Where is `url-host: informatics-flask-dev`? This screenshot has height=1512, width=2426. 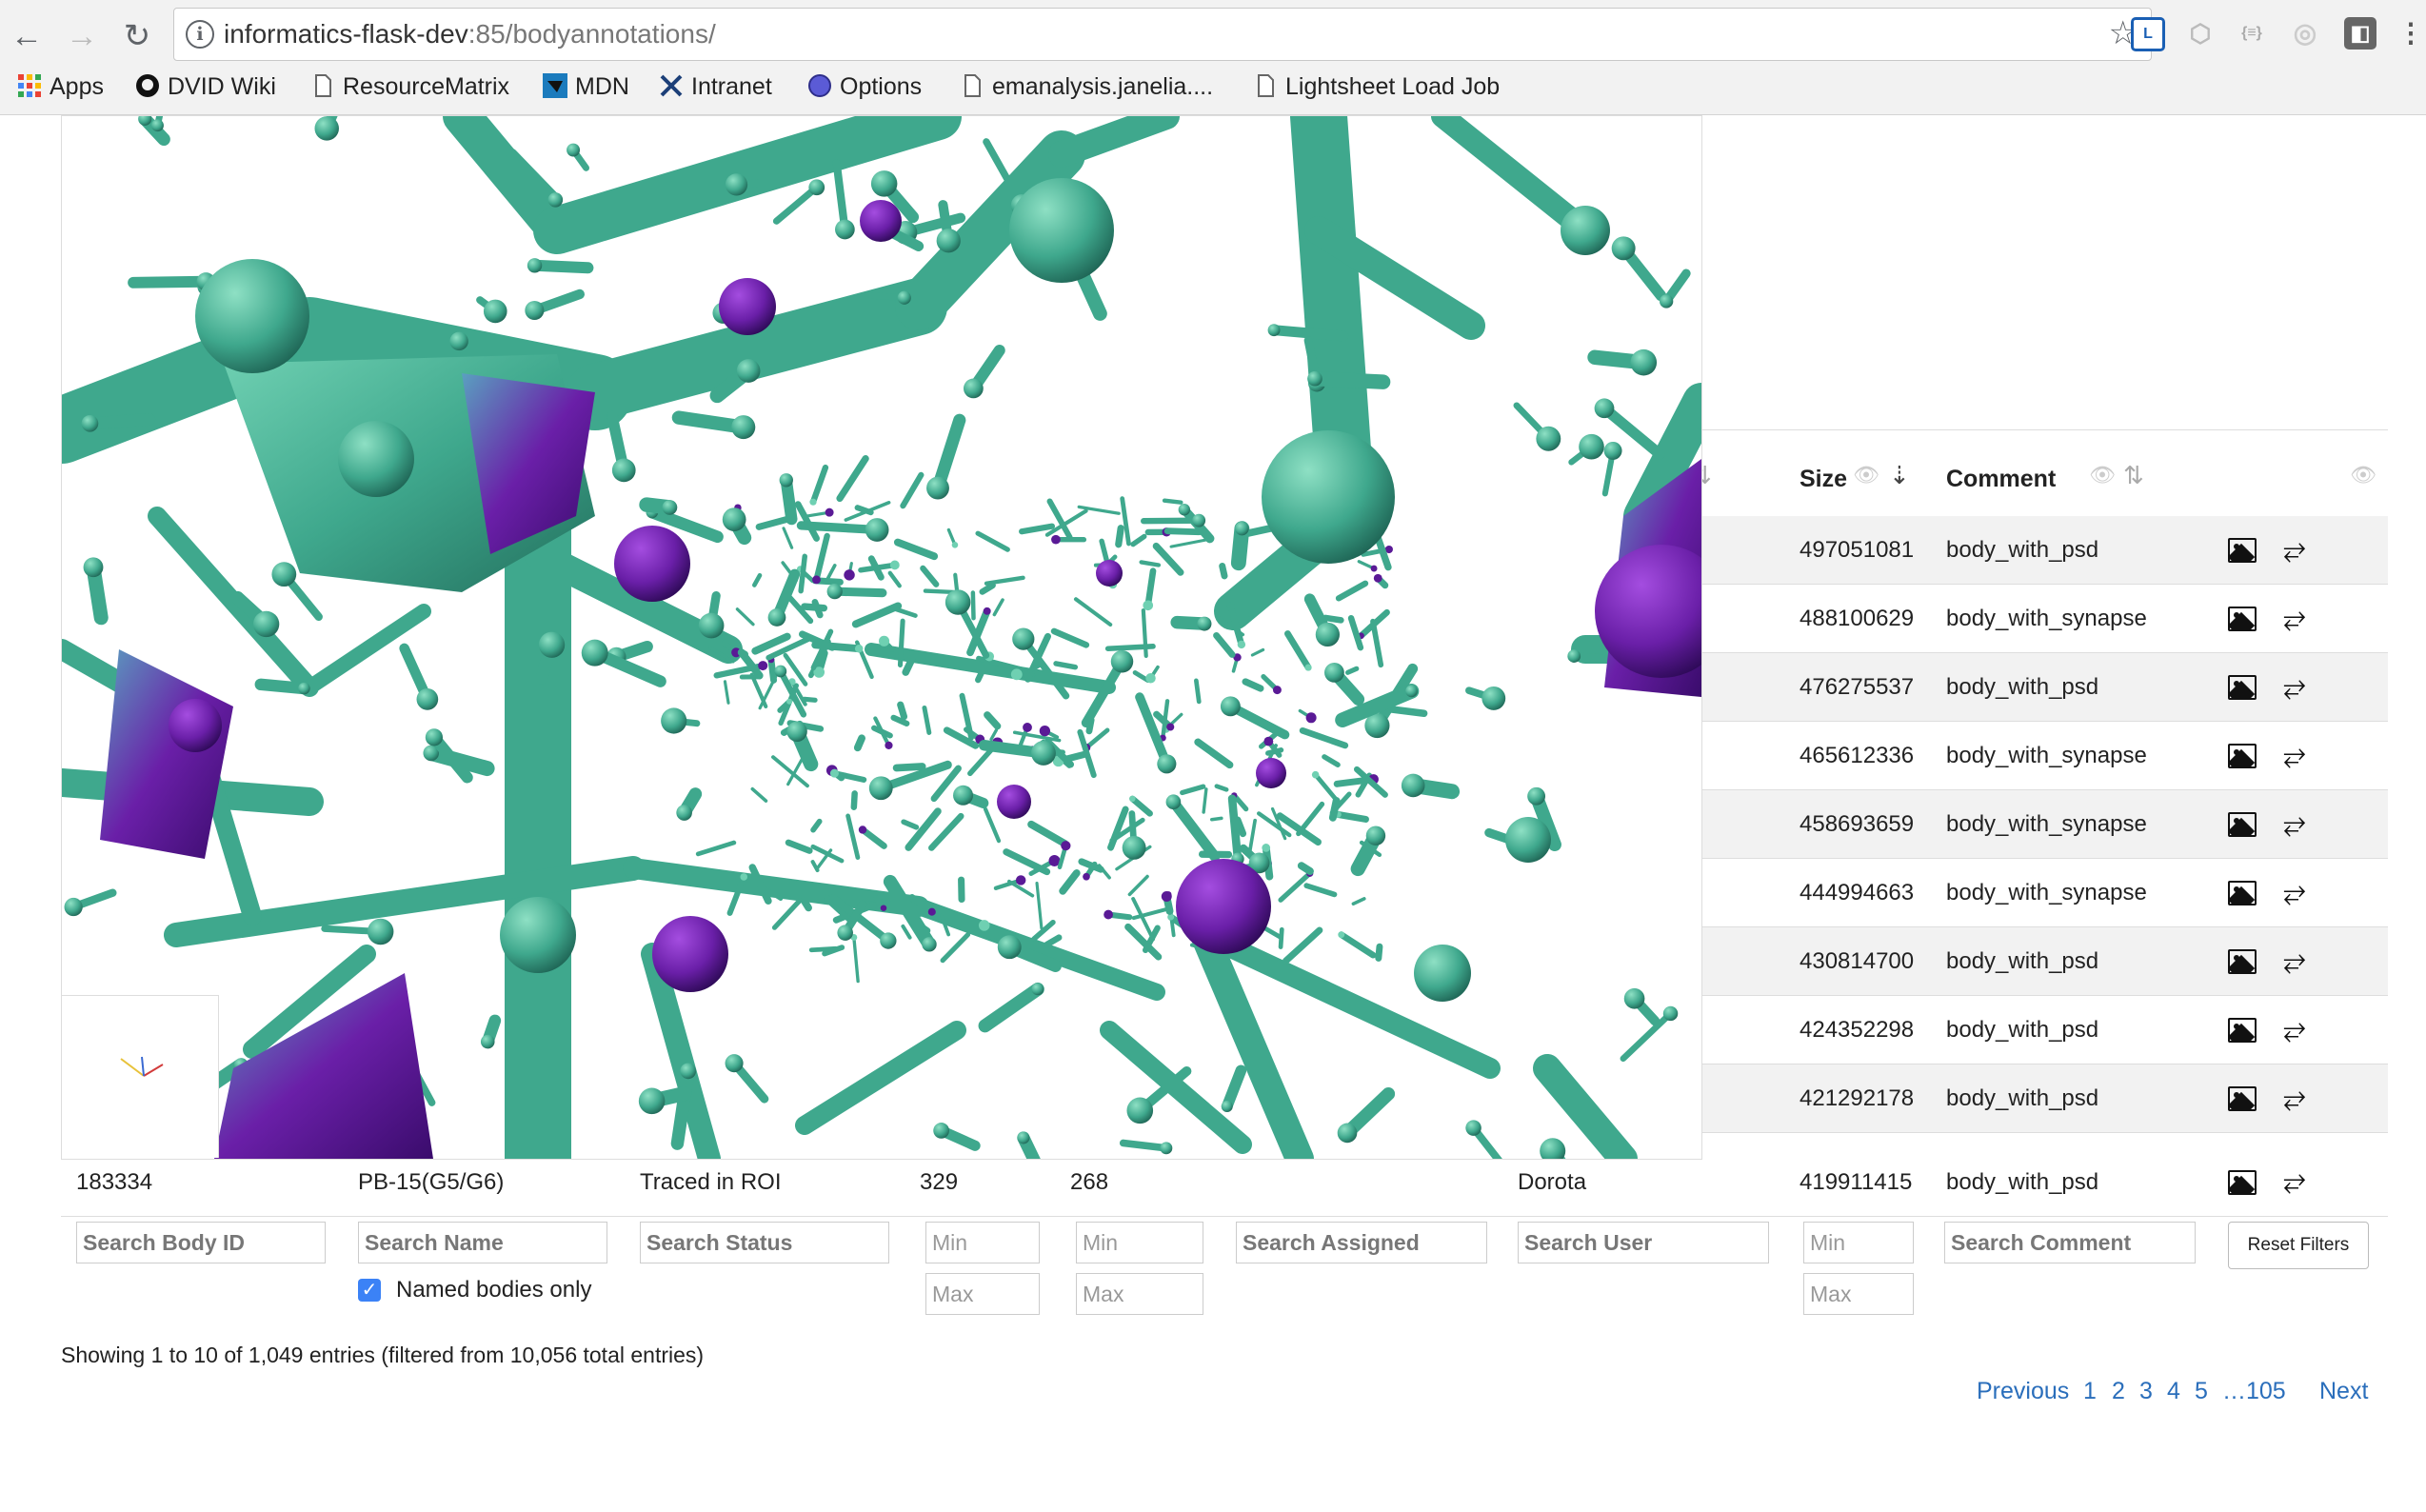
url-host: informatics-flask-dev is located at coordinates (346, 34).